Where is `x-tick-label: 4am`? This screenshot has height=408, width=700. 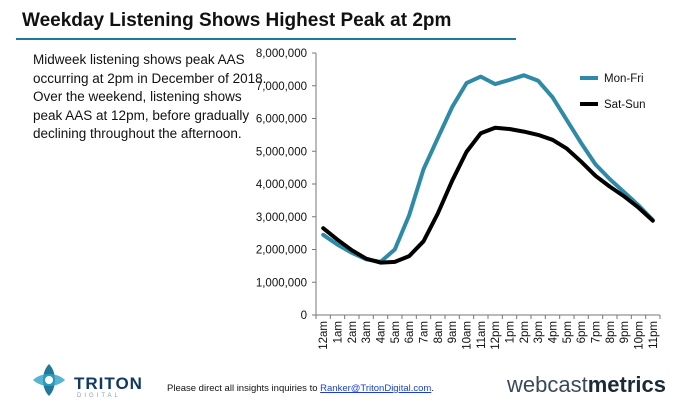 x-tick-label: 4am is located at coordinates (382, 332).